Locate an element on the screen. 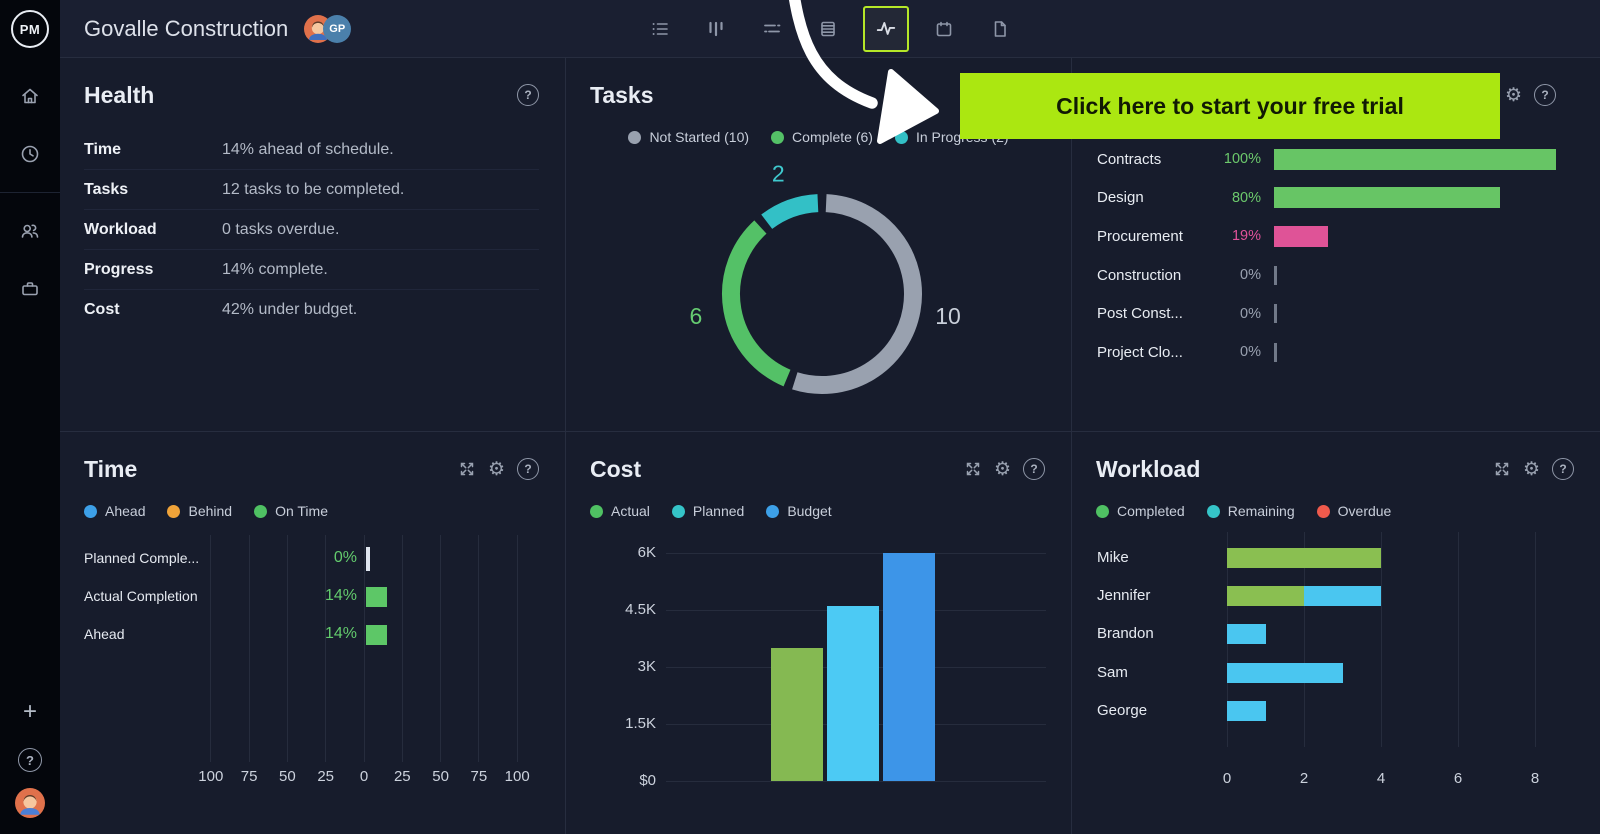 This screenshot has width=1600, height=834. briefcase-icon is located at coordinates (30, 289).